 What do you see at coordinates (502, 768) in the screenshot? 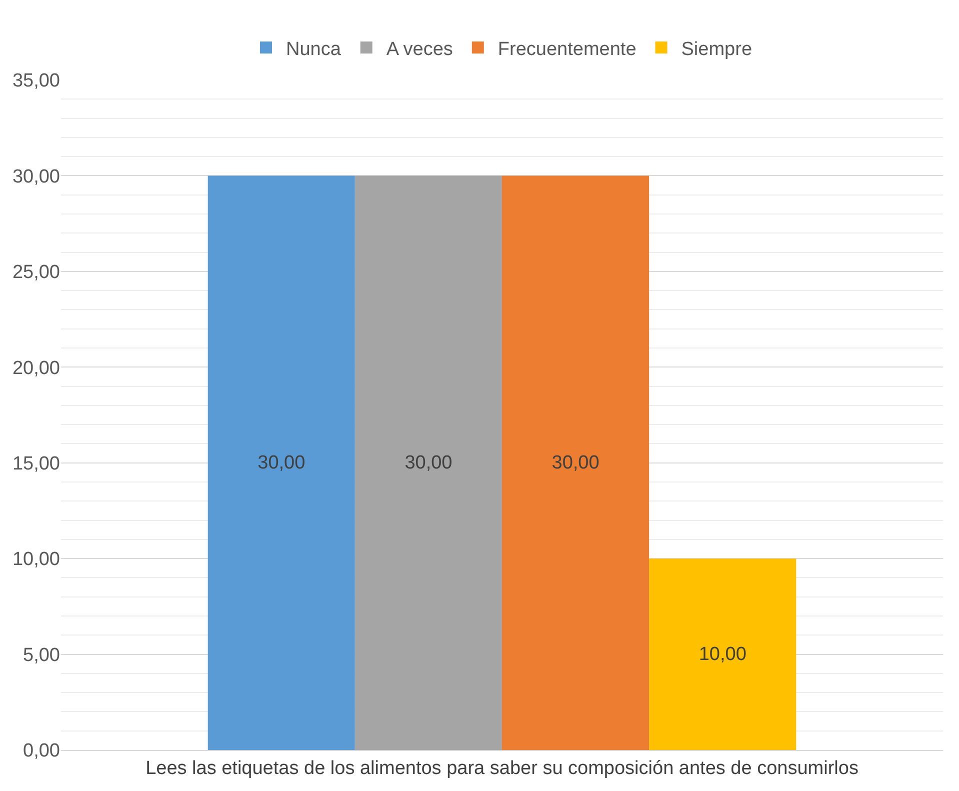
I see `x-tick-label: Lees las etiquetas de los alimentos para saber su composición antes de consumirlos` at bounding box center [502, 768].